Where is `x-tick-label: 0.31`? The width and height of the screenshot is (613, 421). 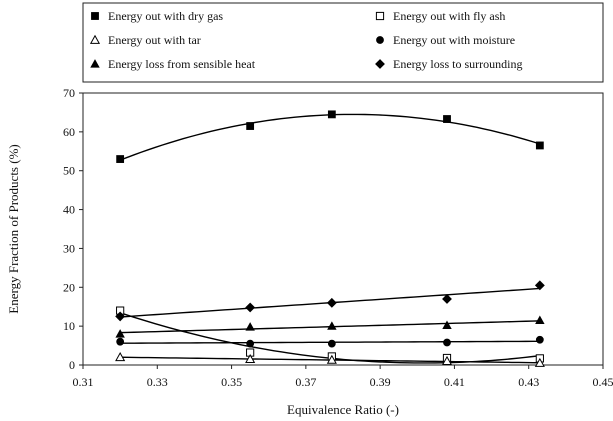
x-tick-label: 0.31 is located at coordinates (83, 382).